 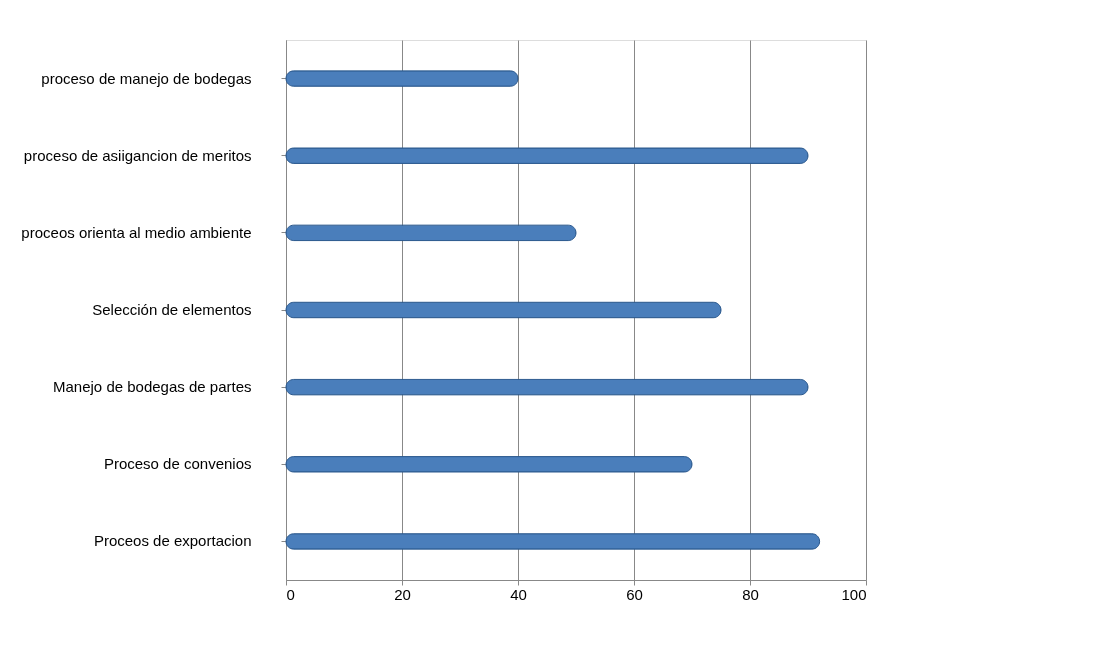 What do you see at coordinates (137, 155) in the screenshot?
I see `y-tick-label: proceso de asiigancion de meritos` at bounding box center [137, 155].